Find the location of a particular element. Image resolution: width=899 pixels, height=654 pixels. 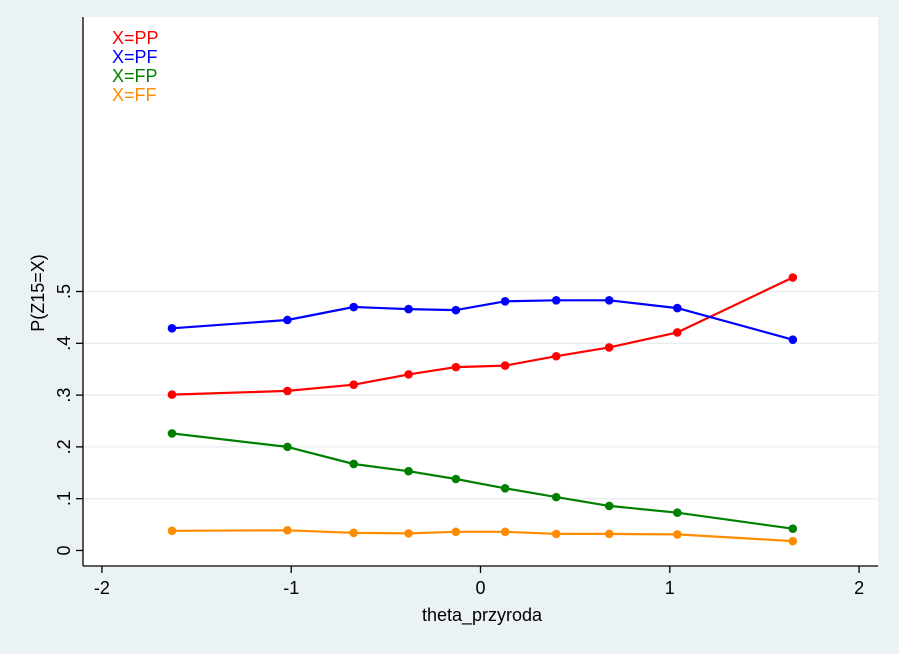

legend-entry-pf: X=PF is located at coordinates (135, 57).